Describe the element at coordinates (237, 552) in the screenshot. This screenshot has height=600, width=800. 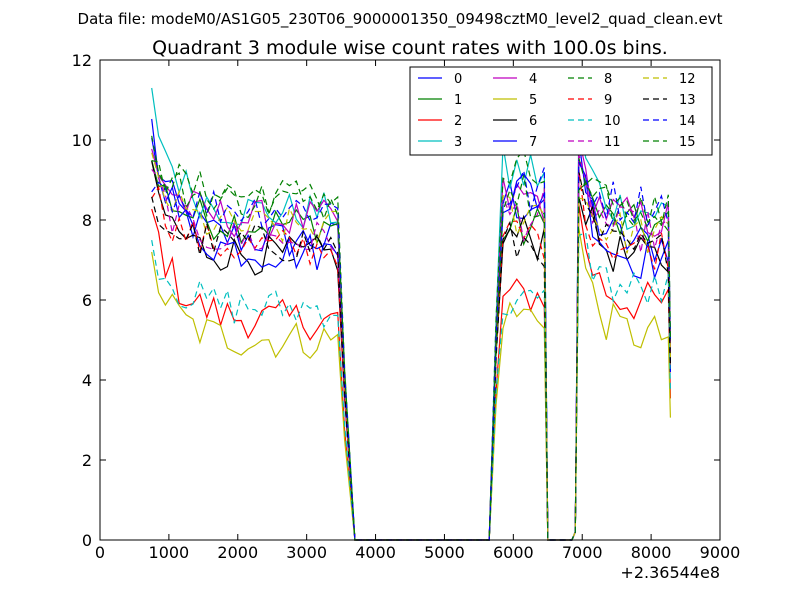
I see `x-tick-label: 2000` at that location.